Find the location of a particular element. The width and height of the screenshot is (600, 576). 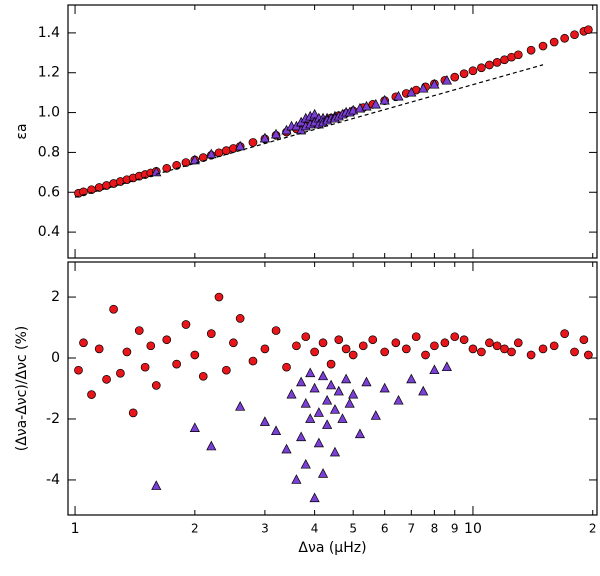

x-axis-label: Δνa (μHz) is located at coordinates (332, 548).